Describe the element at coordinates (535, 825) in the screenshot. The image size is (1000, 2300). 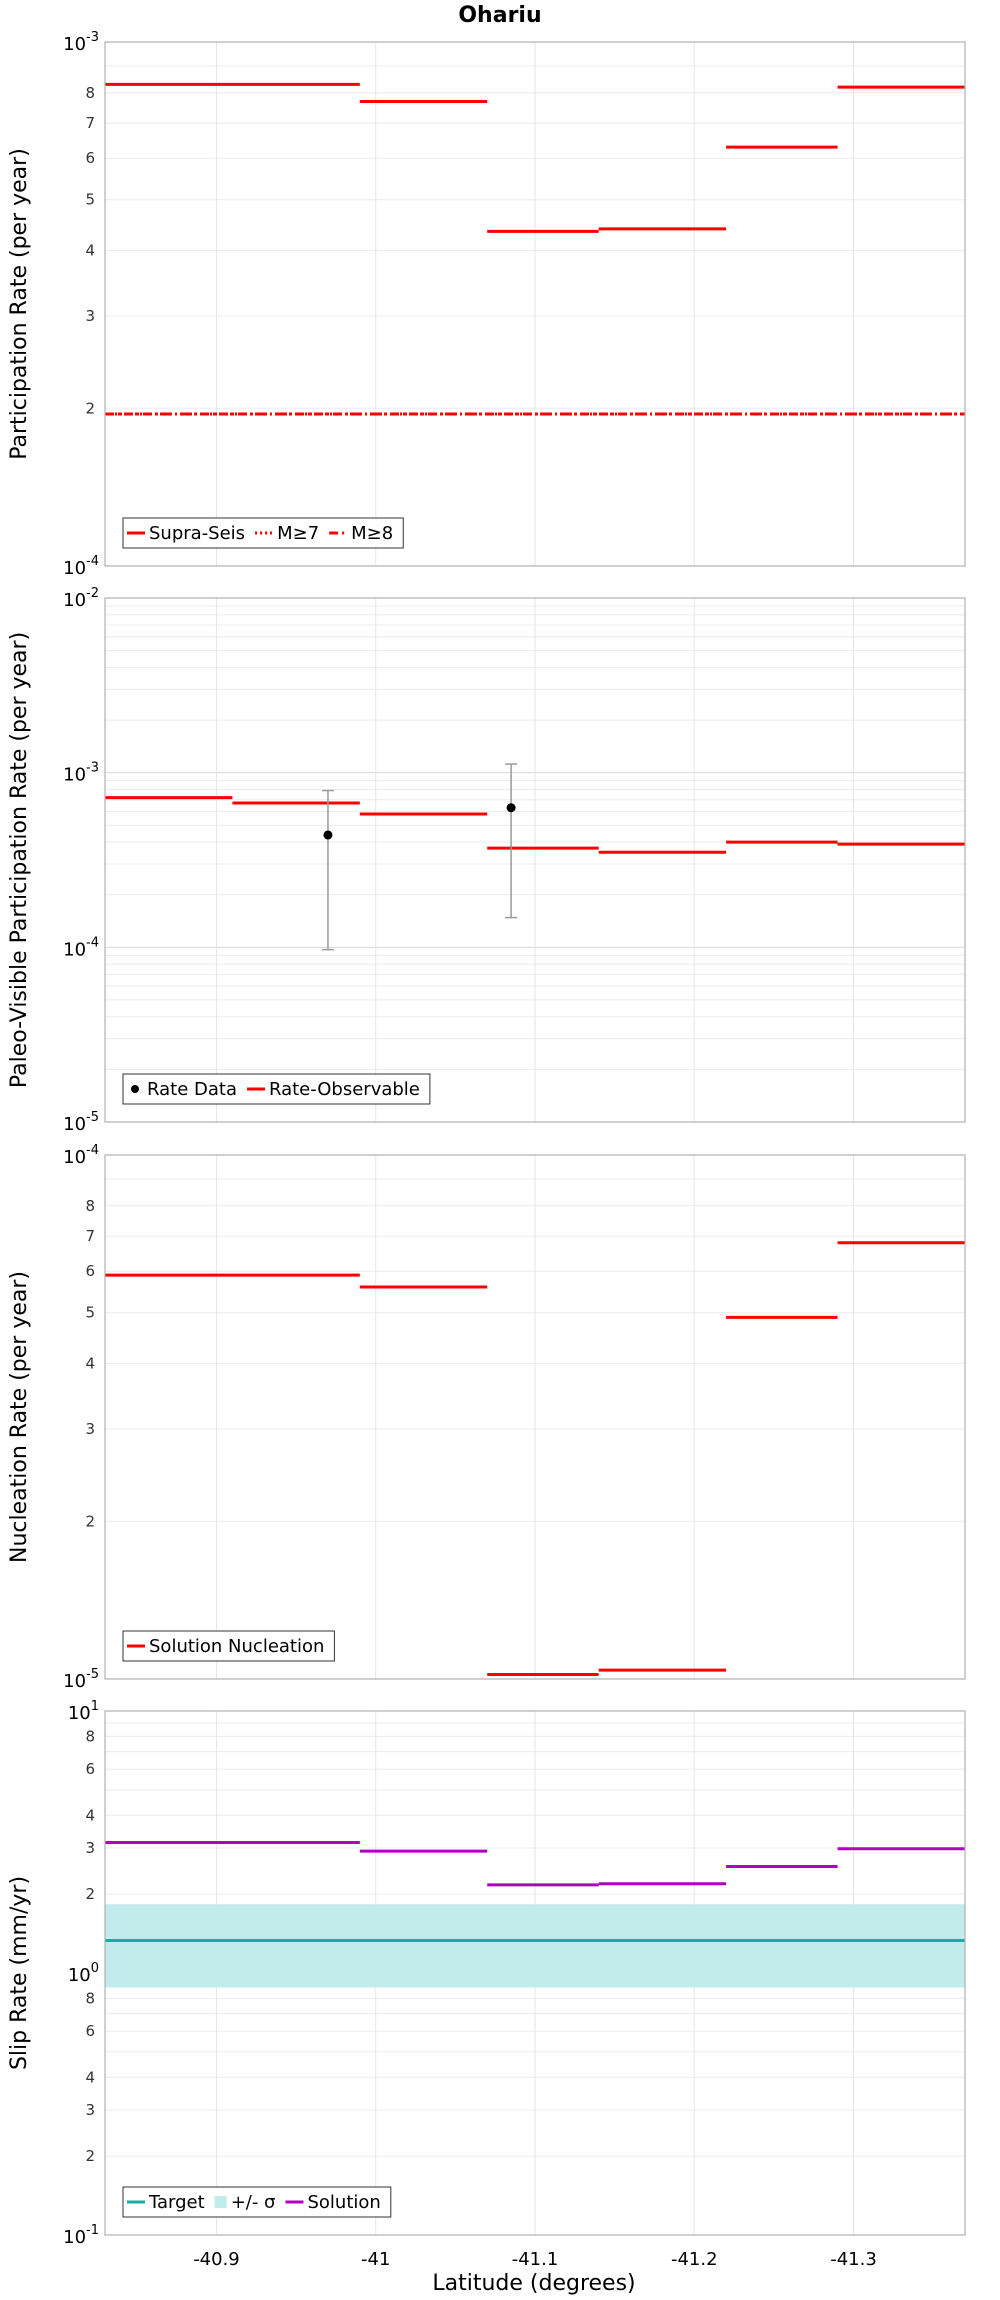
I see `series-rate-observable` at that location.